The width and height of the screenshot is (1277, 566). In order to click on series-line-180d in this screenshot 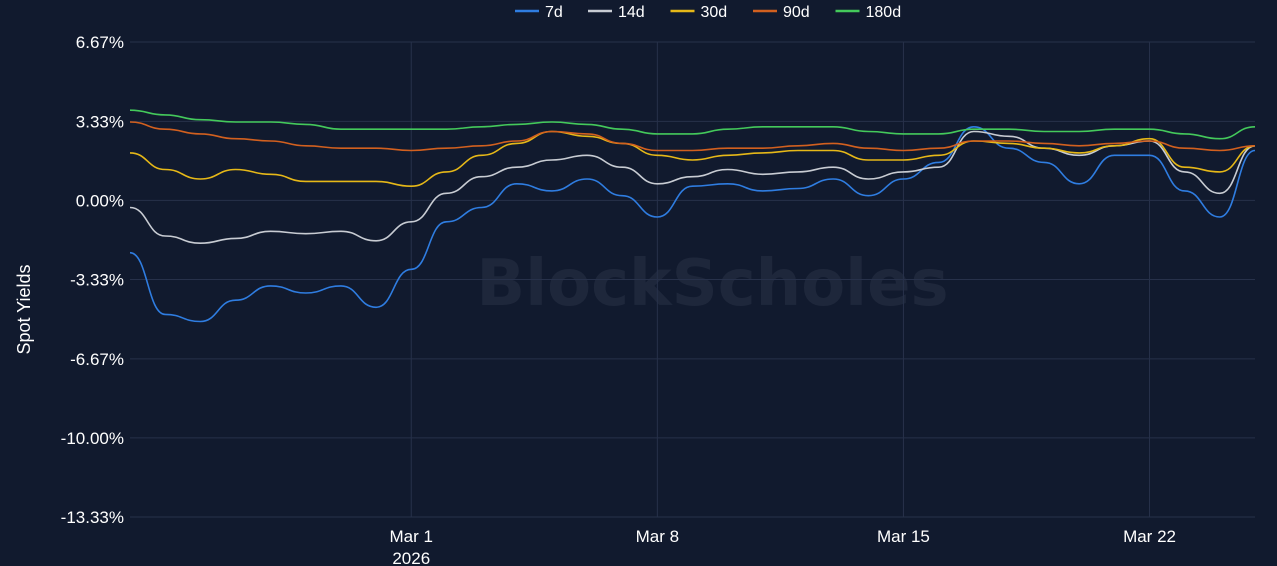, I will do `click(692, 124)`.